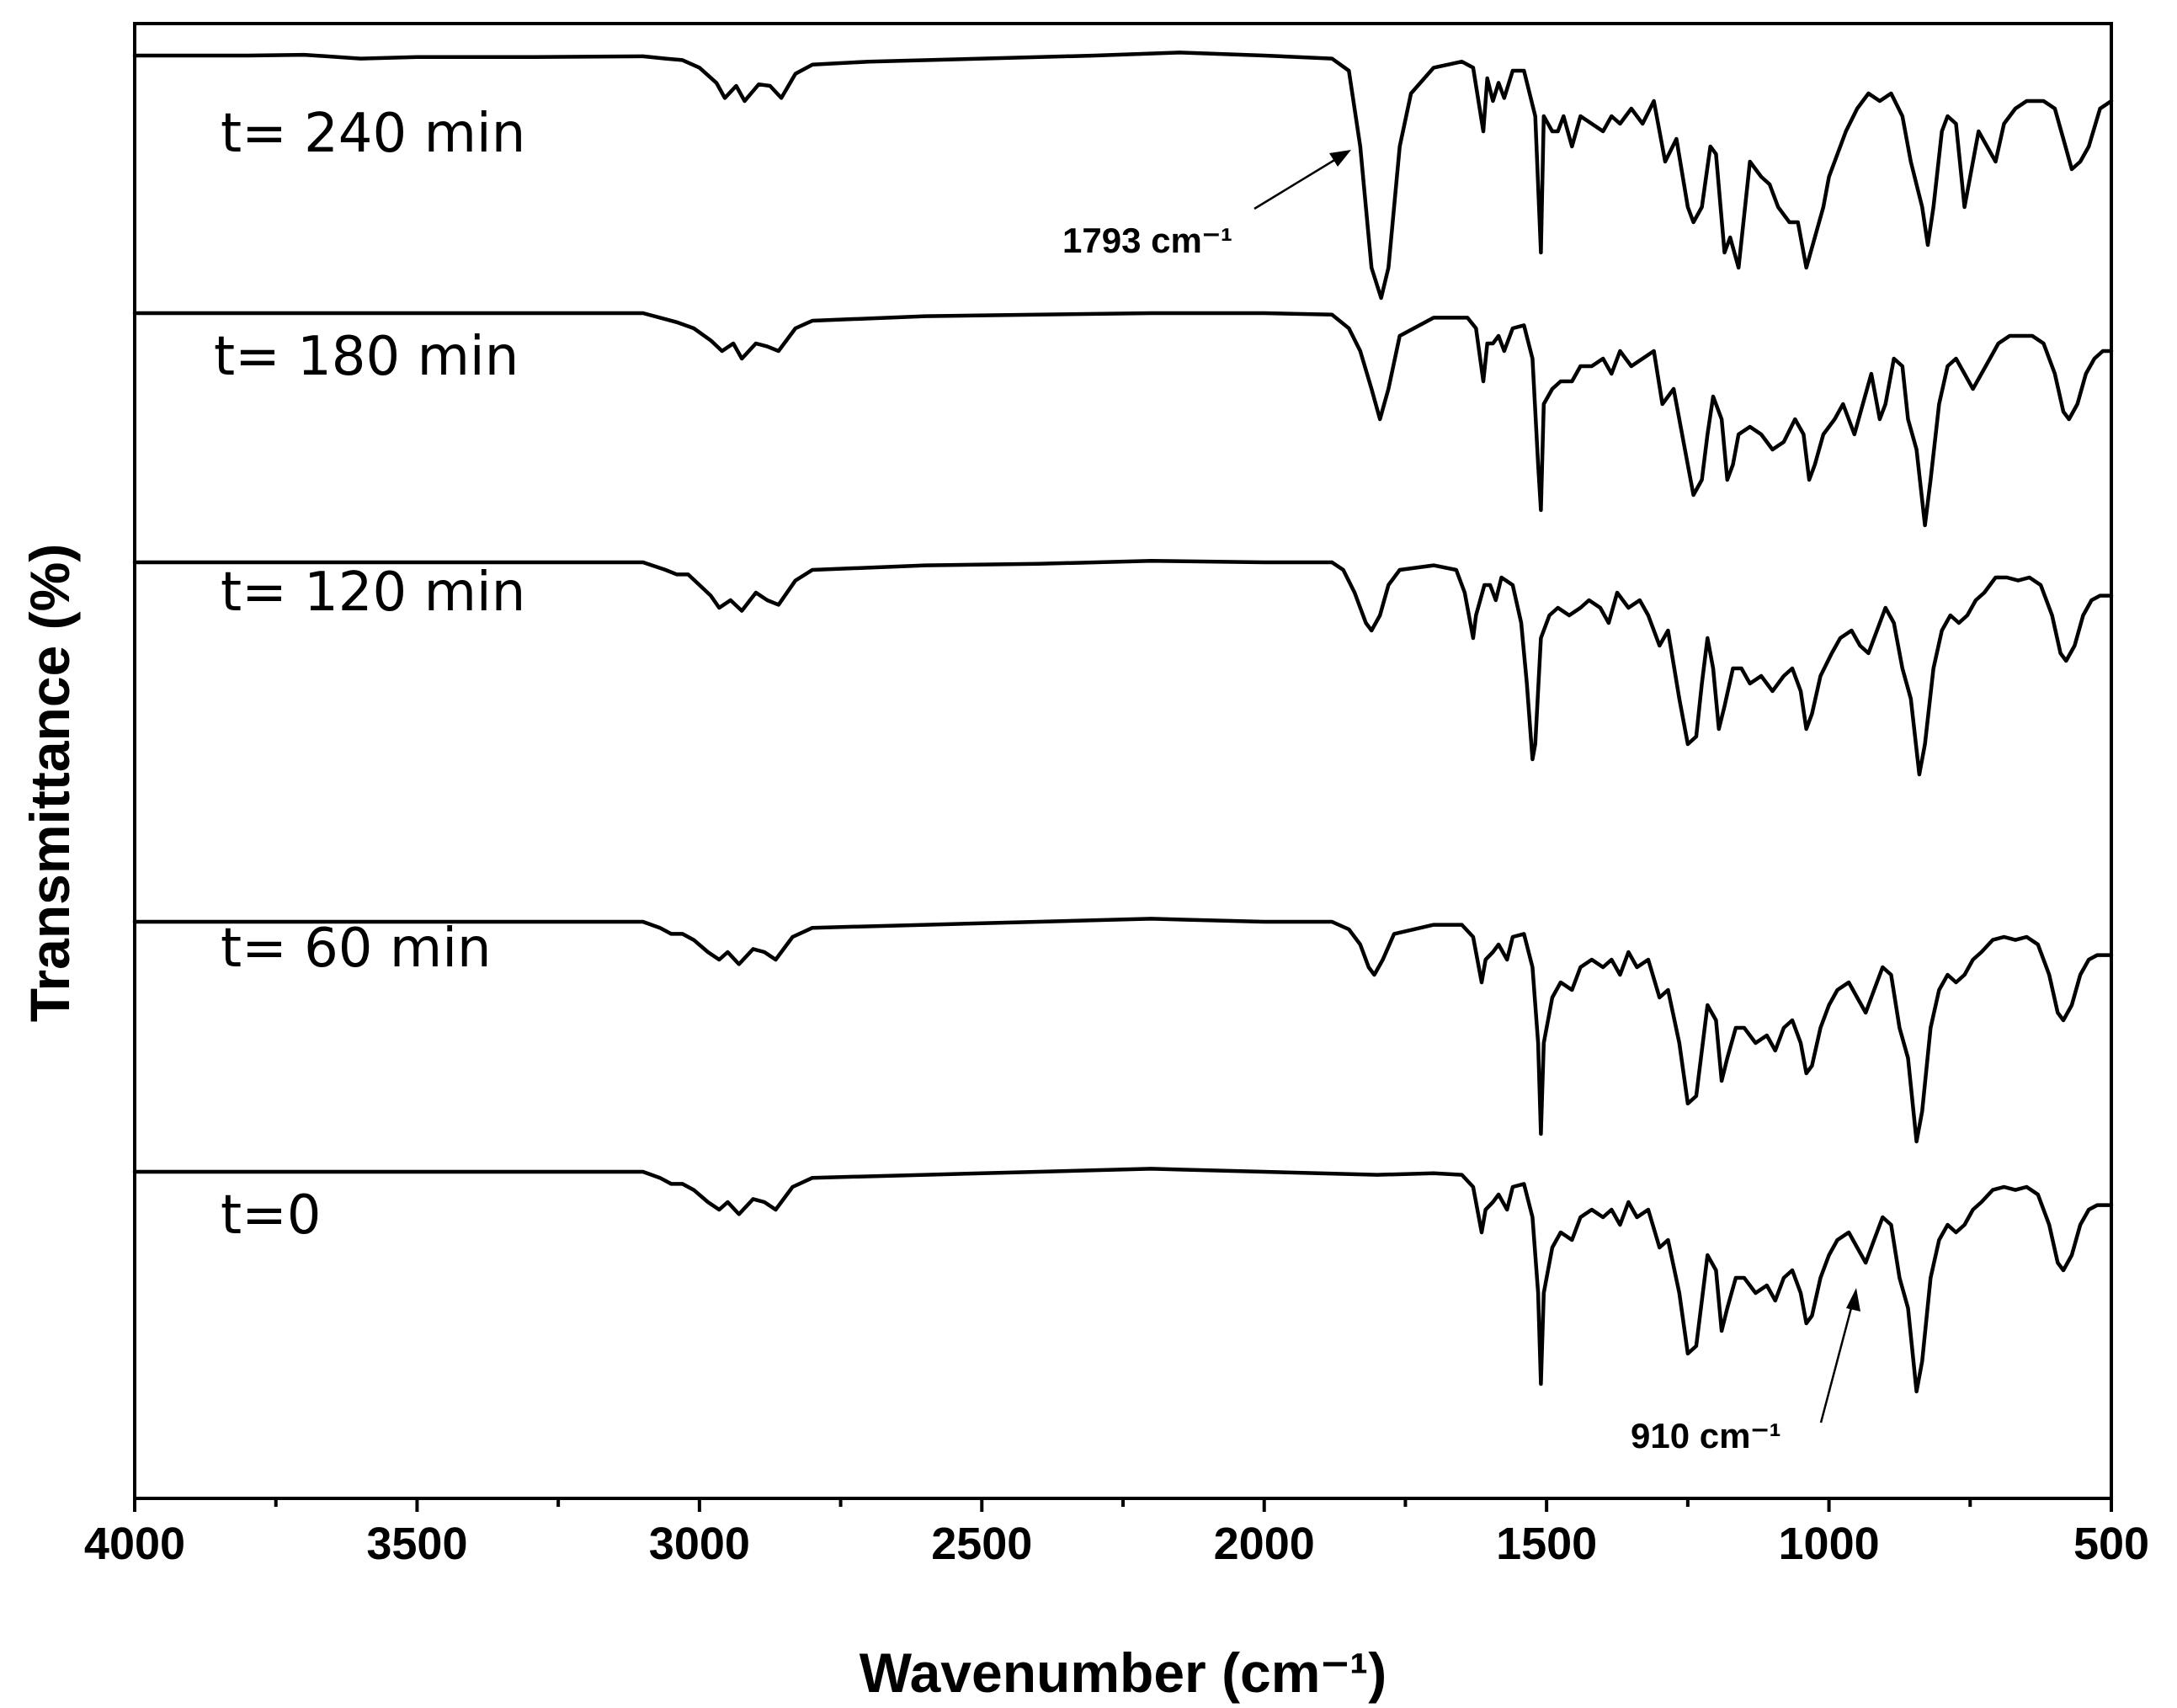 This screenshot has height=1708, width=2177. I want to click on annotation-1793: 1793 cm⁻¹, so click(1206, 205).